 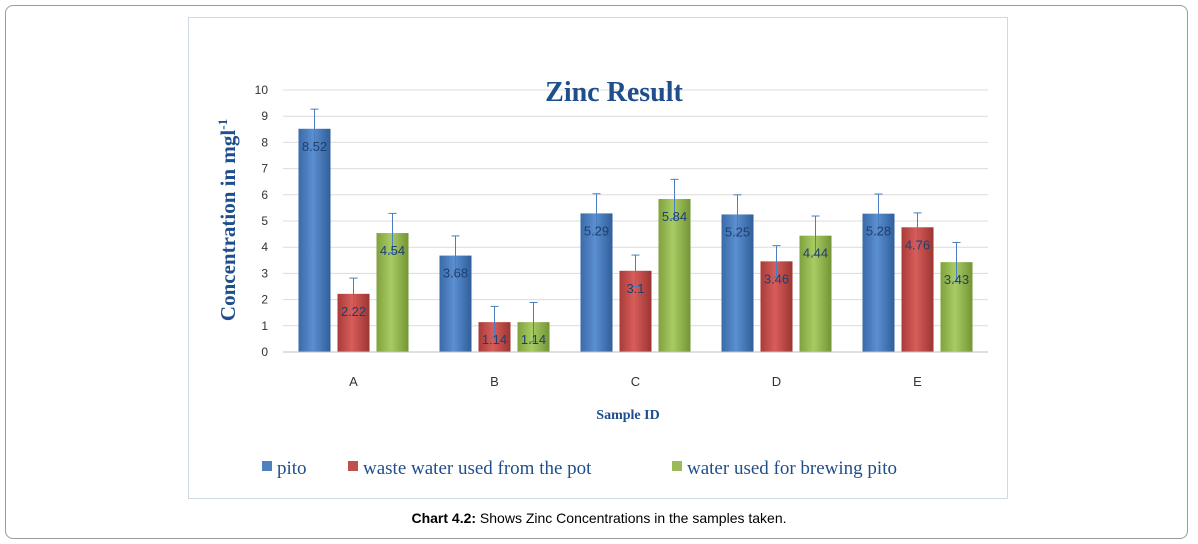 I want to click on legend-label: pito, so click(x=292, y=468).